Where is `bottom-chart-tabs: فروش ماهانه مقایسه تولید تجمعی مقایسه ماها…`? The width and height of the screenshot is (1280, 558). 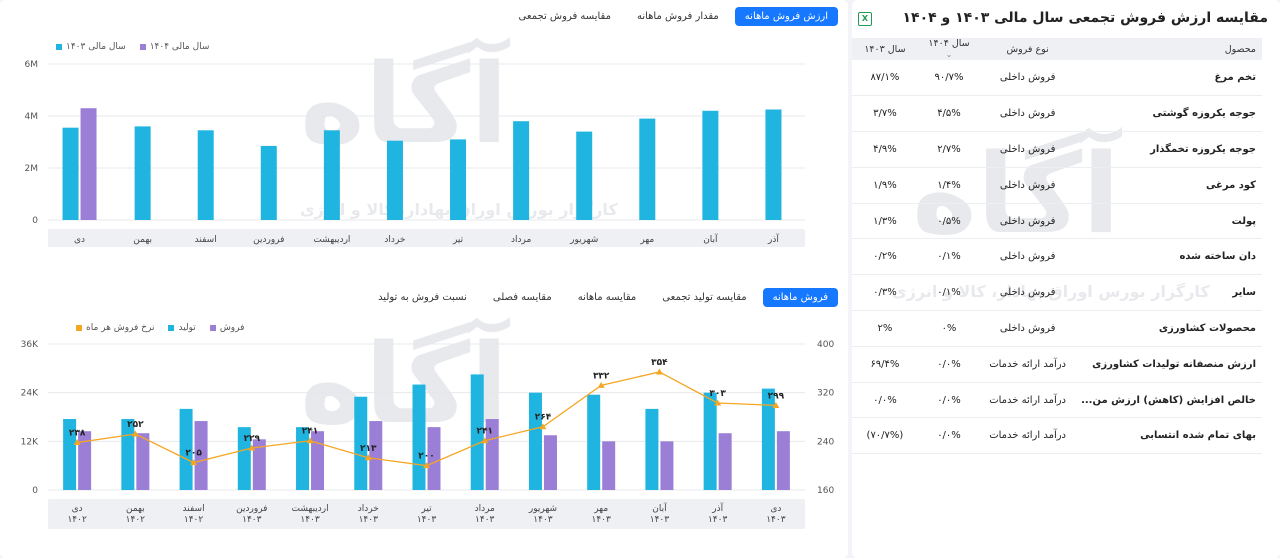 bottom-chart-tabs: فروش ماهانه مقایسه تولید تجمعی مقایسه ماها… is located at coordinates (603, 297).